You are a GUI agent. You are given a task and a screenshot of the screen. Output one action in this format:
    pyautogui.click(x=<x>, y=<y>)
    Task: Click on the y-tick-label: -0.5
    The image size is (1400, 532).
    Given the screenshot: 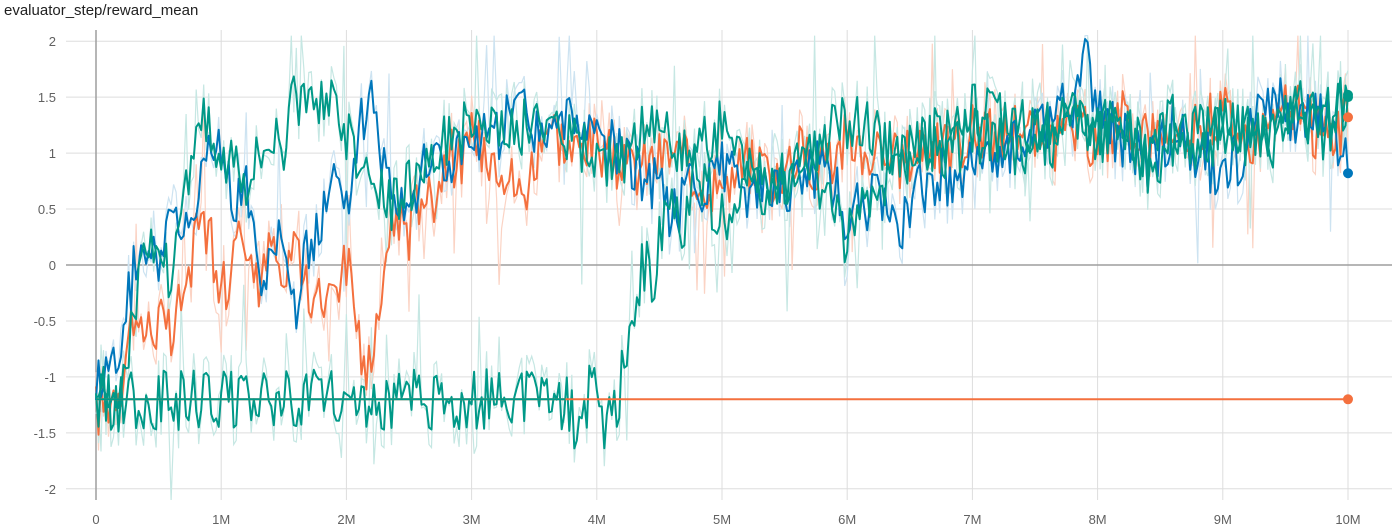 What is the action you would take?
    pyautogui.click(x=45, y=321)
    